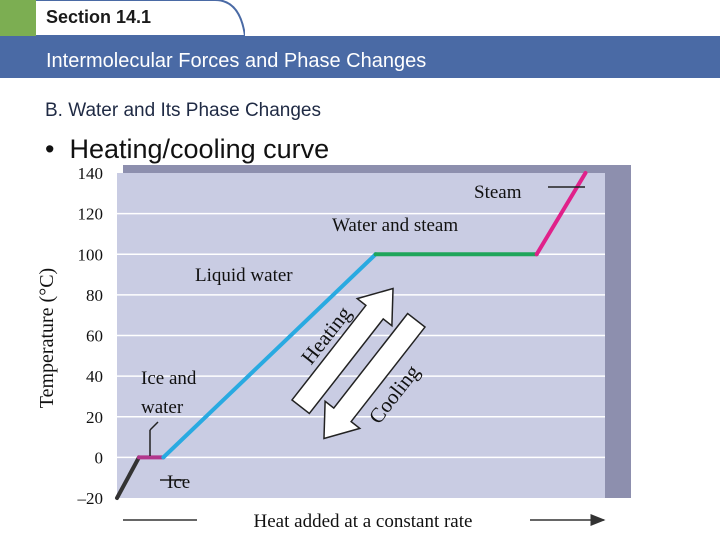  Describe the element at coordinates (183, 110) in the screenshot. I see `sub-heading: B. Water and Its Phase Changes` at that location.